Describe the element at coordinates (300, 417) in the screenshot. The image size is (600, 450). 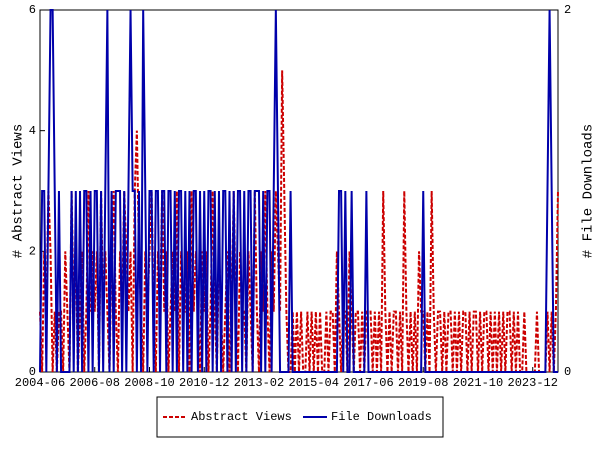
I see `legend-box` at that location.